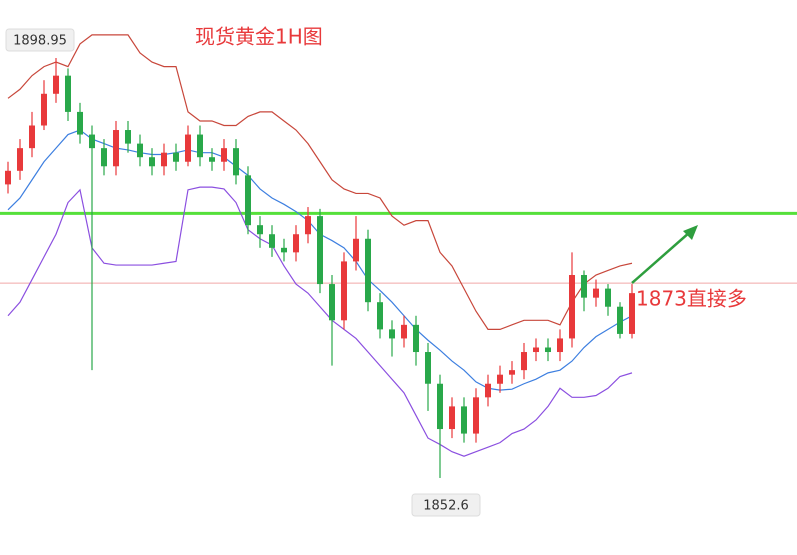 This screenshot has width=797, height=555. What do you see at coordinates (691, 299) in the screenshot?
I see `annotation: 1873直接多` at bounding box center [691, 299].